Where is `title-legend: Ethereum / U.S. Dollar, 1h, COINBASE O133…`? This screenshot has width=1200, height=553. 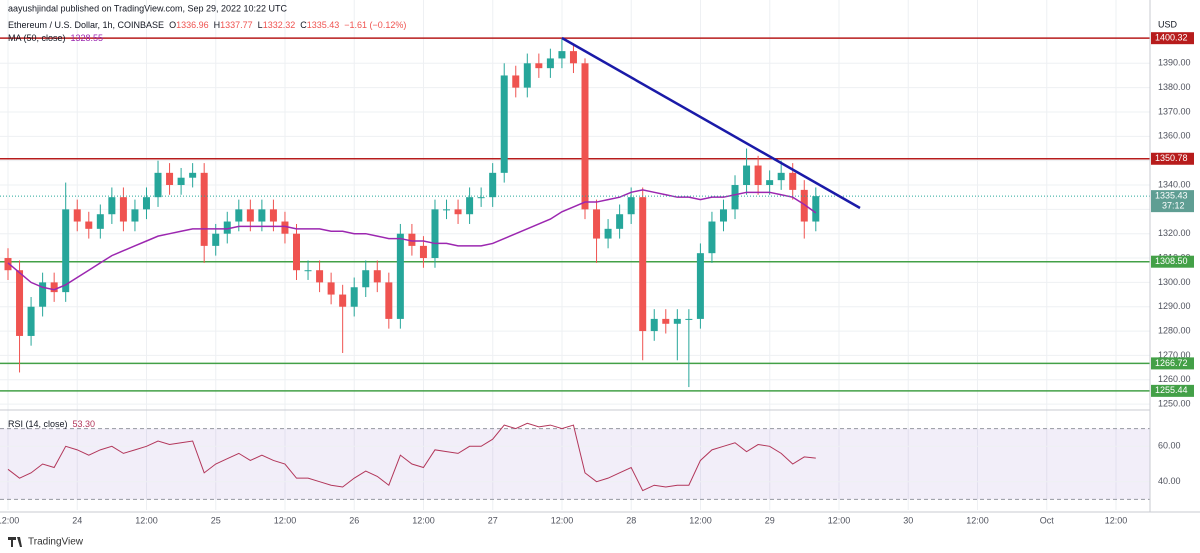
title-legend: Ethereum / U.S. Dollar, 1h, COINBASE O133… is located at coordinates (207, 25).